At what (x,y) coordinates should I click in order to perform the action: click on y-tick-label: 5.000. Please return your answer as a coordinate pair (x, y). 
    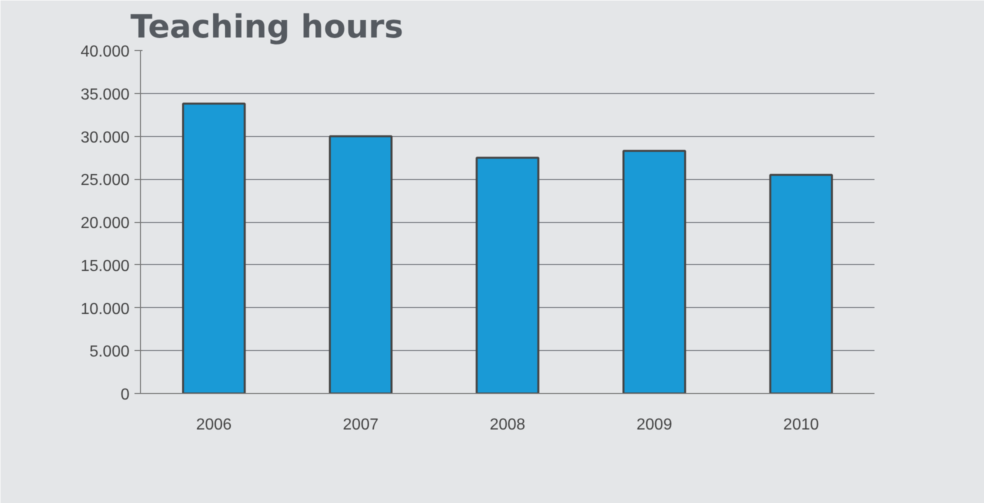
    Looking at the image, I should click on (109, 352).